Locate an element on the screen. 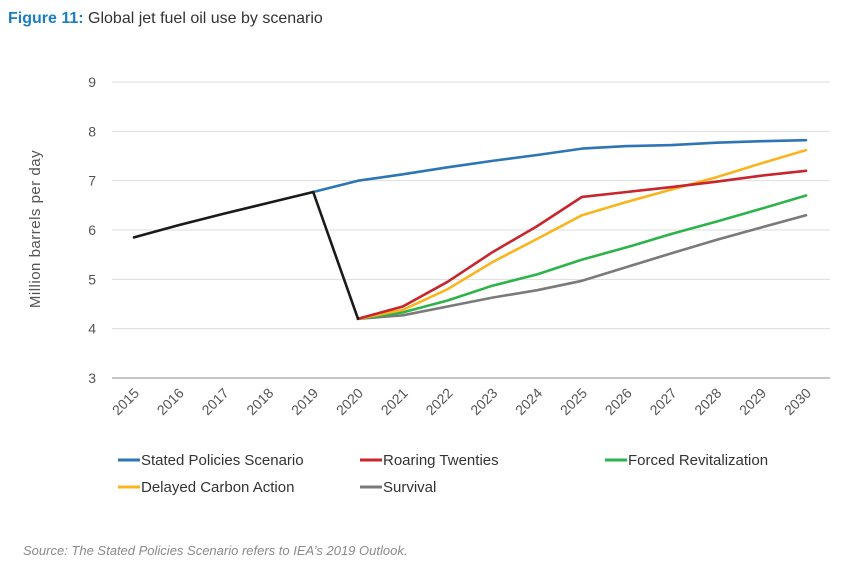 The height and width of the screenshot is (580, 842). series-line-forced-revitalization is located at coordinates (582, 257).